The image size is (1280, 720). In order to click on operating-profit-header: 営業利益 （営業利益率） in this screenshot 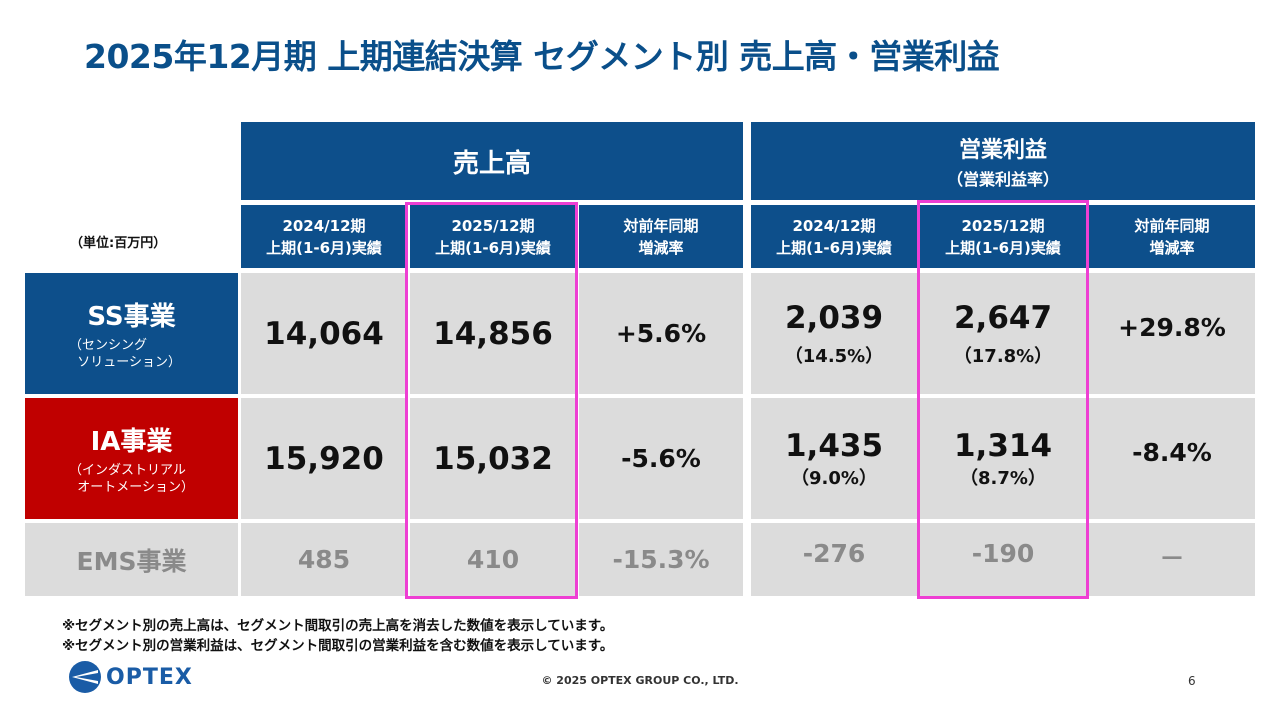, I will do `click(1003, 161)`.